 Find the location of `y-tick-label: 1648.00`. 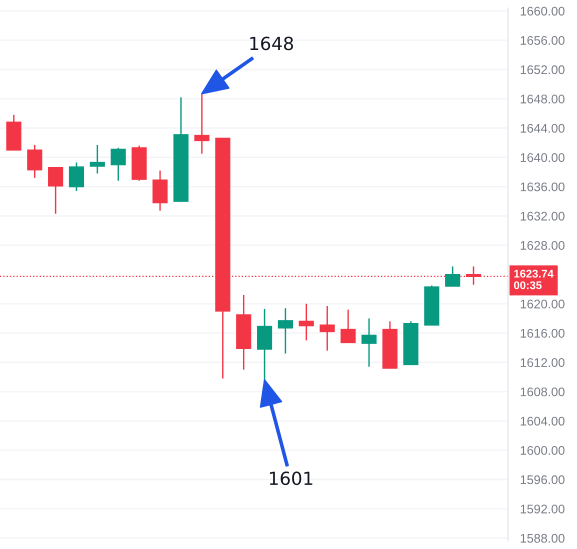

y-tick-label: 1648.00 is located at coordinates (542, 99).